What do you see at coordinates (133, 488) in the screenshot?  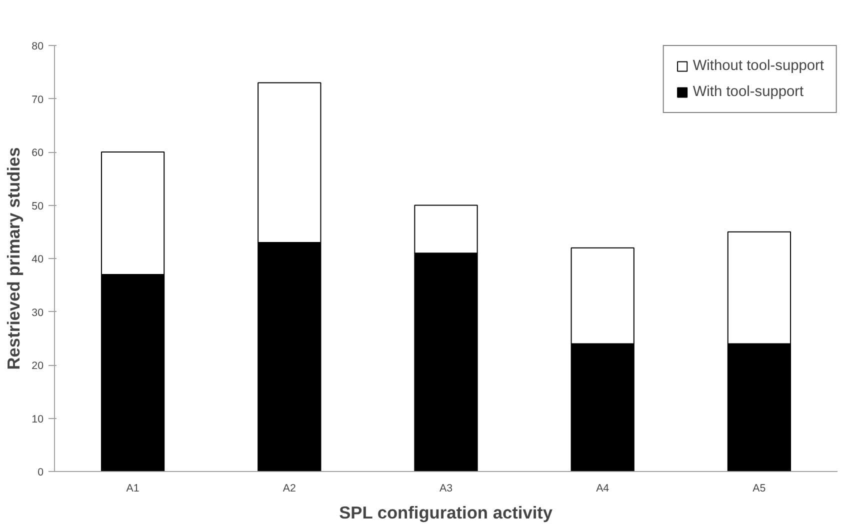 I see `x-tick-label: A1` at bounding box center [133, 488].